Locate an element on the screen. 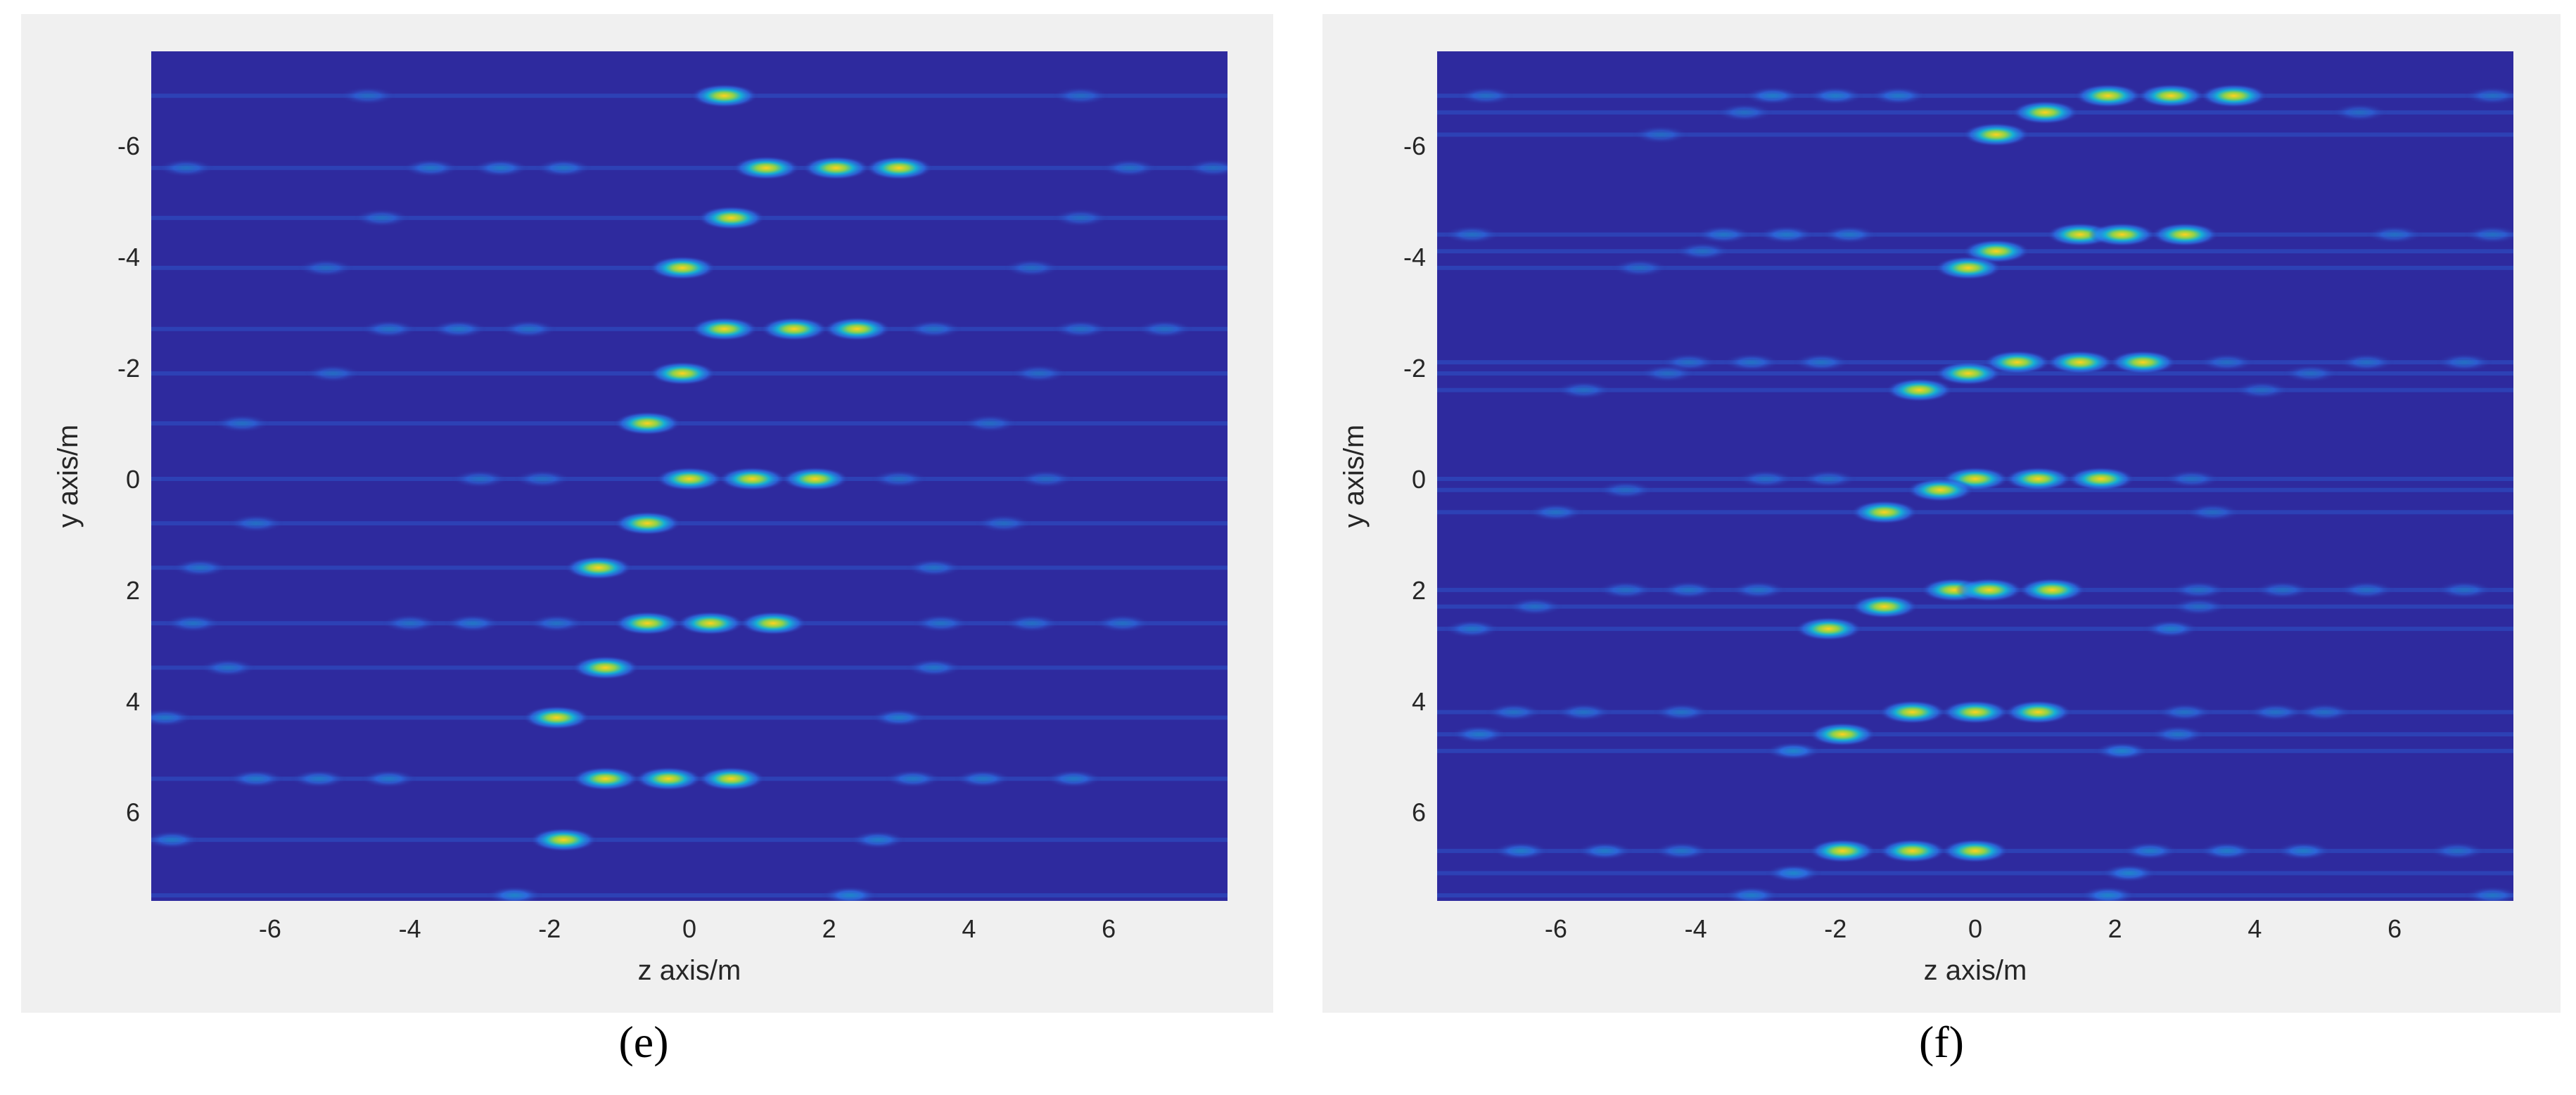 Image resolution: width=2576 pixels, height=1095 pixels. x-axis-label-e: z axis/m is located at coordinates (689, 970).